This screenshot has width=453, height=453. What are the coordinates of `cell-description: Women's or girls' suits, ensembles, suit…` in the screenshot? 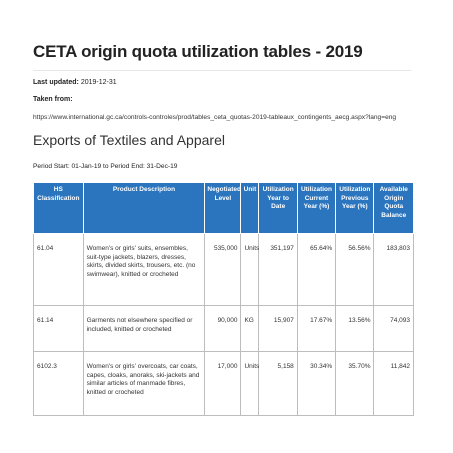 It's located at (144, 269).